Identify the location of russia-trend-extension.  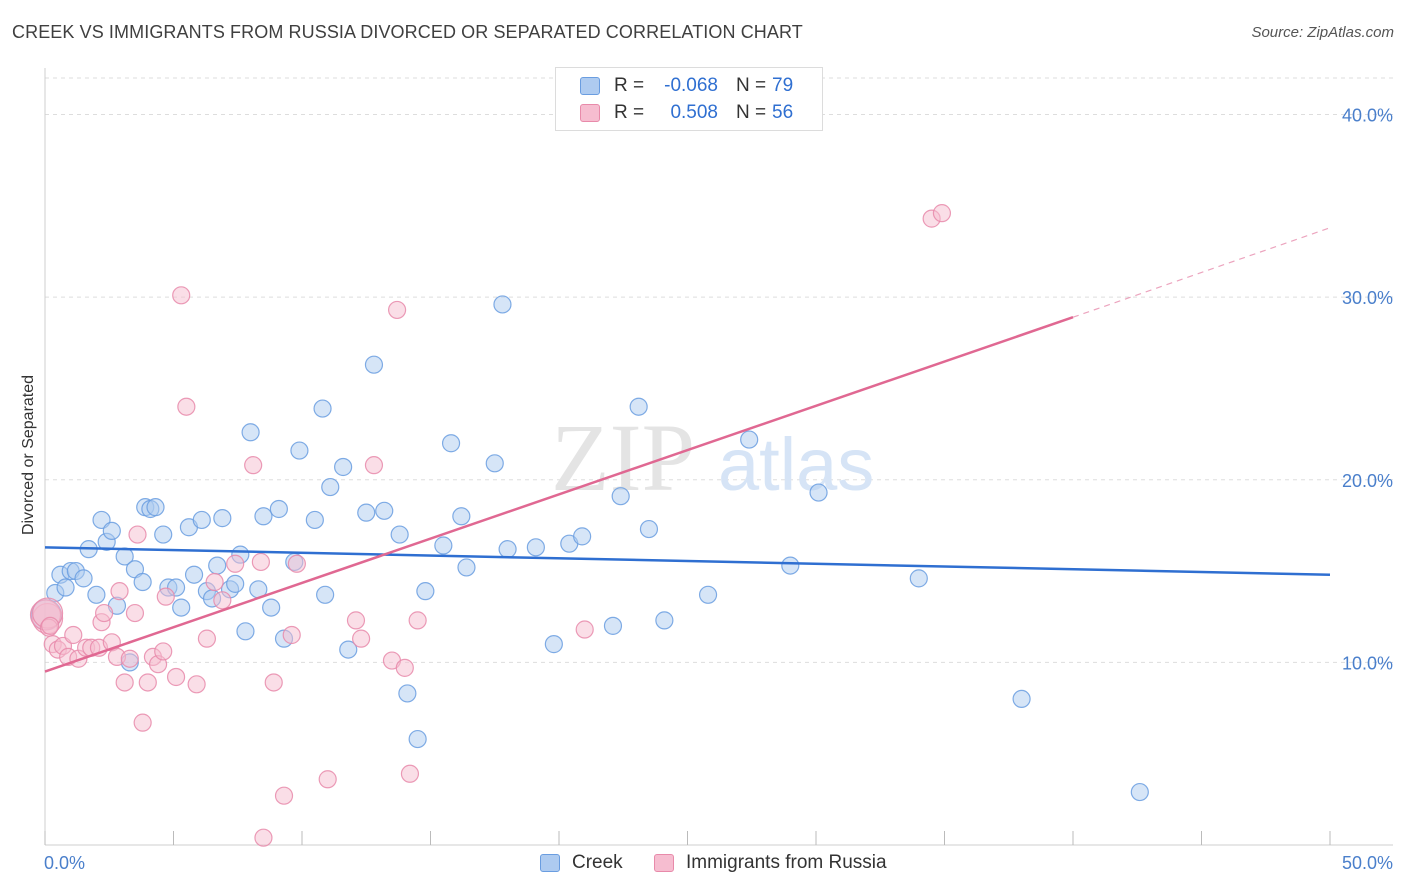
(1201, 272).